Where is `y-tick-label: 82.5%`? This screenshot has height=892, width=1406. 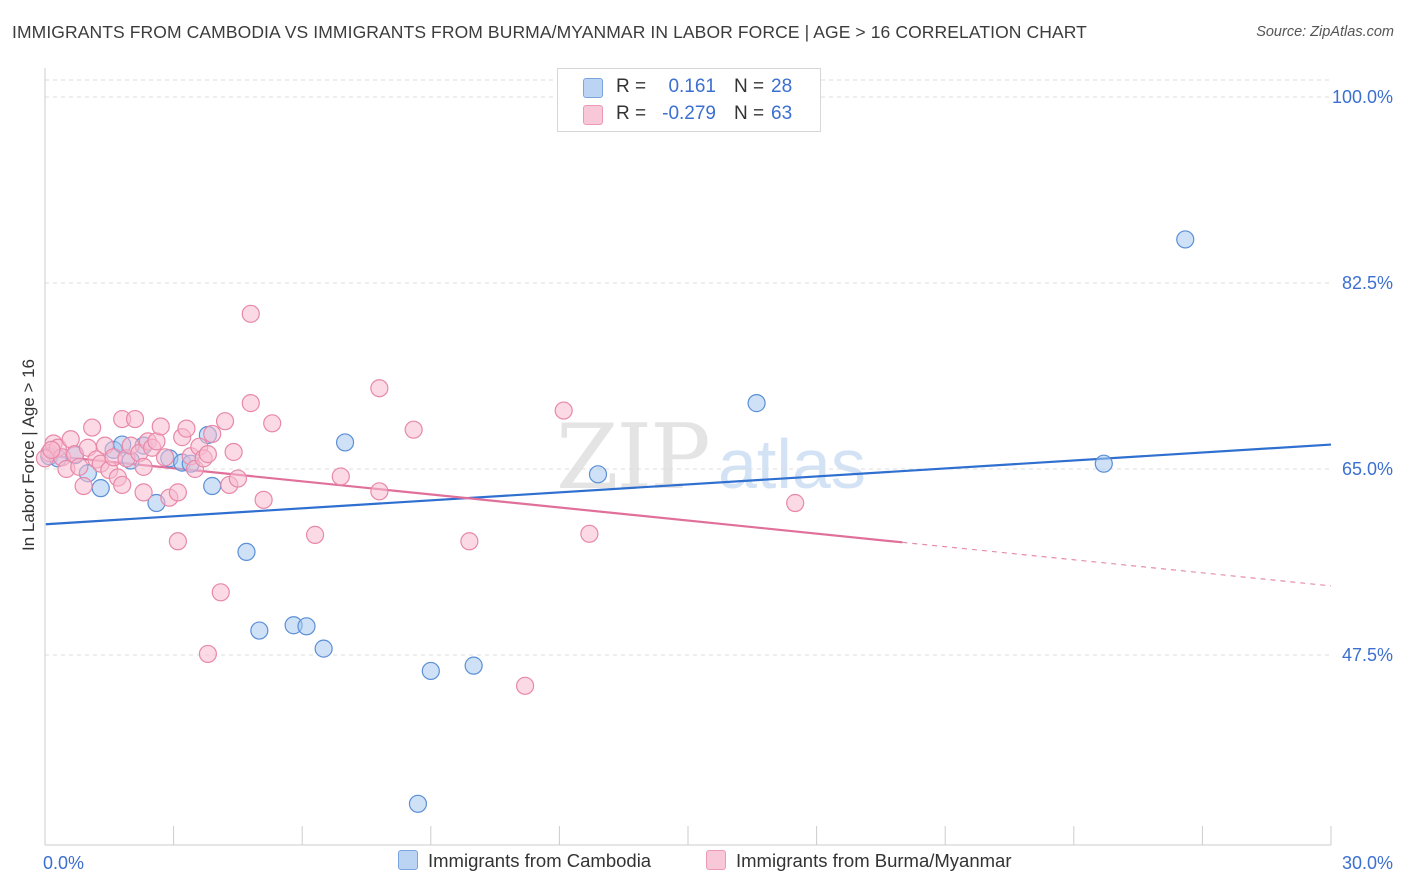
y-tick-label: 82.5% is located at coordinates (1367, 283).